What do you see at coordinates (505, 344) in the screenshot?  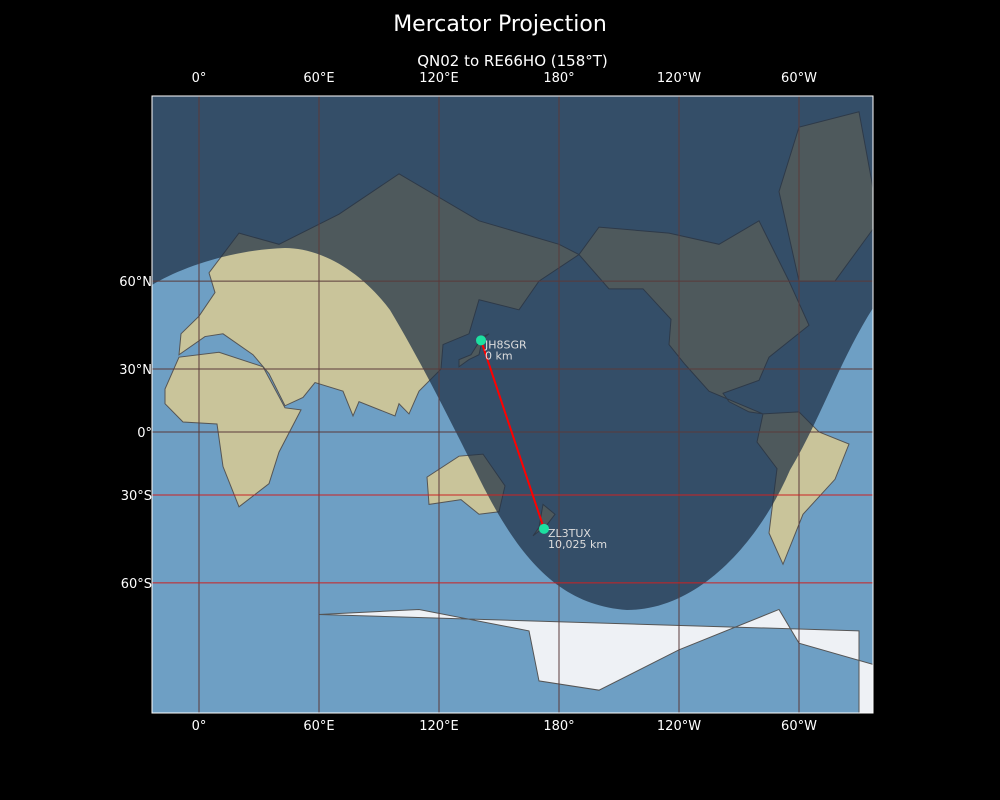 I see `station-callsign: JH8SGR` at bounding box center [505, 344].